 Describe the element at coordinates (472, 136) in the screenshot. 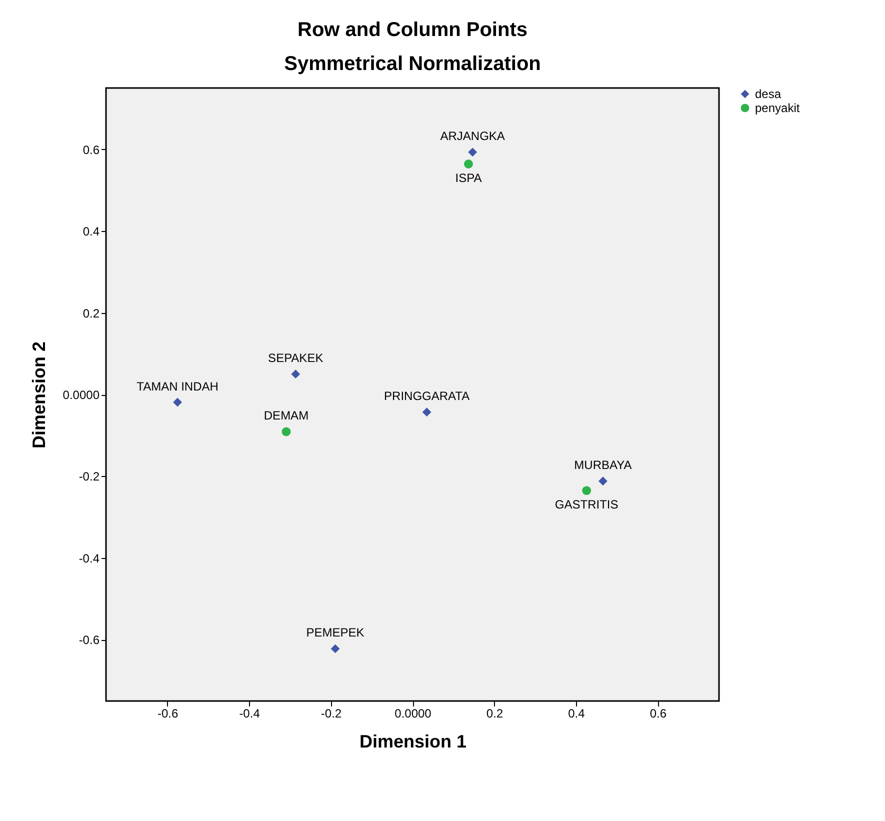

I see `annotation: ARJANGKA` at that location.